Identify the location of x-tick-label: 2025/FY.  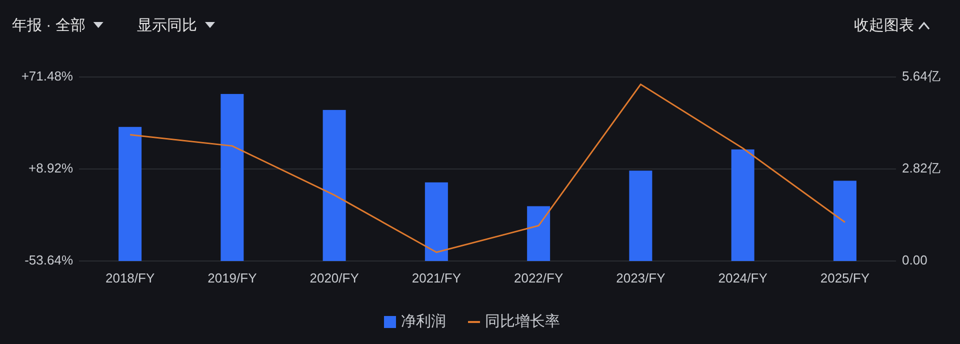
(845, 278).